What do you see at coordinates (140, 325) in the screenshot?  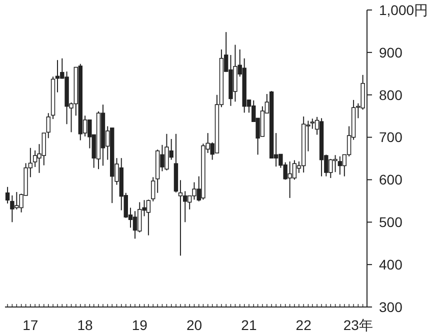 I see `x-tick-label: 19` at bounding box center [140, 325].